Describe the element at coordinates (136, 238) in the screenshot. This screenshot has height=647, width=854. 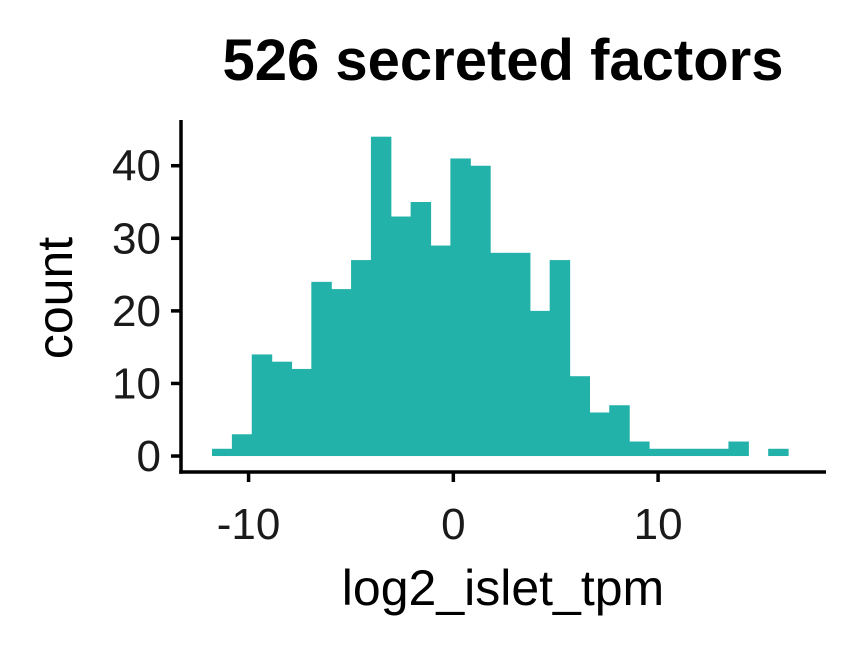
I see `y-tick-label: 30` at that location.